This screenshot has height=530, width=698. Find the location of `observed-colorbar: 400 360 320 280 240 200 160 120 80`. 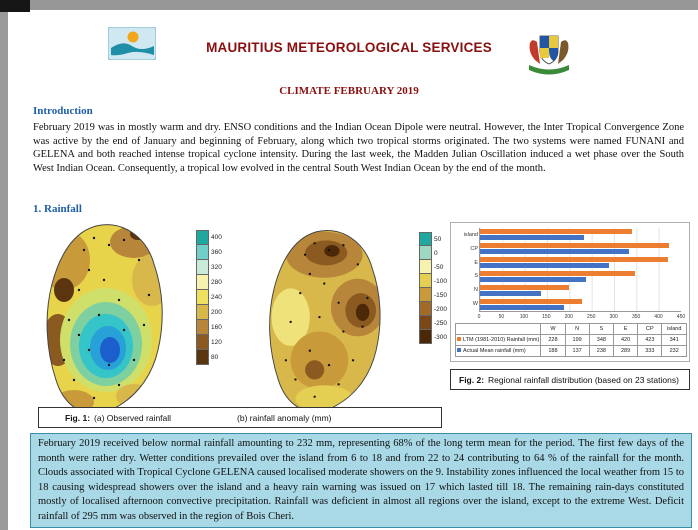

observed-colorbar: 400 360 320 280 240 200 160 120 80 is located at coordinates (209, 297).